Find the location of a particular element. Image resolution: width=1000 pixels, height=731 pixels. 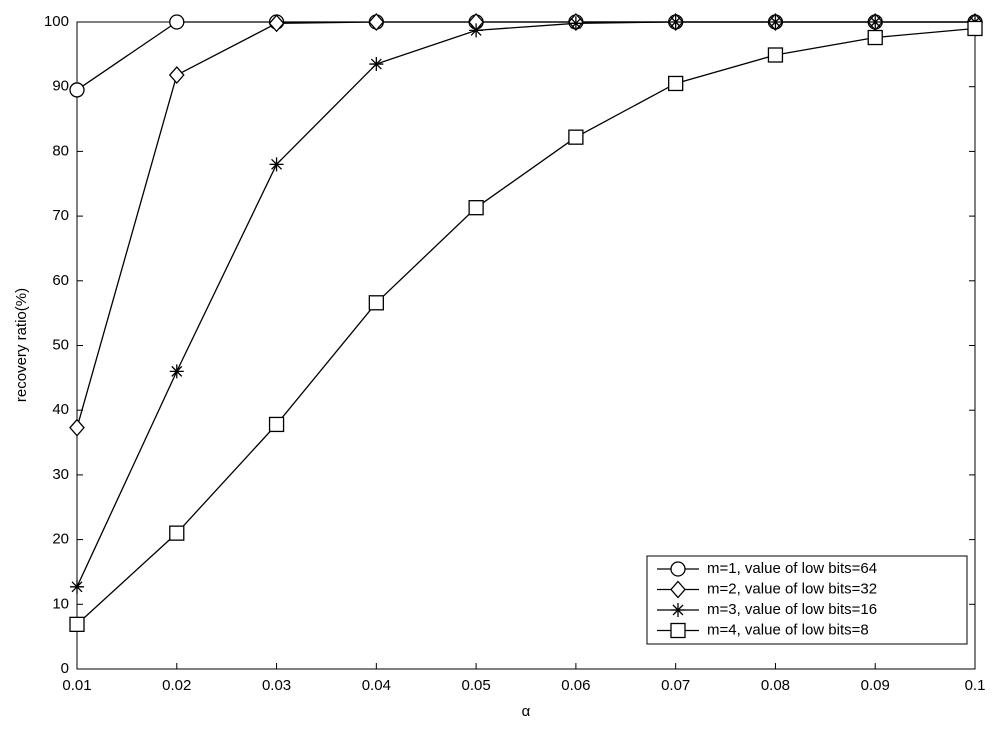

series-line is located at coordinates (525, 56).